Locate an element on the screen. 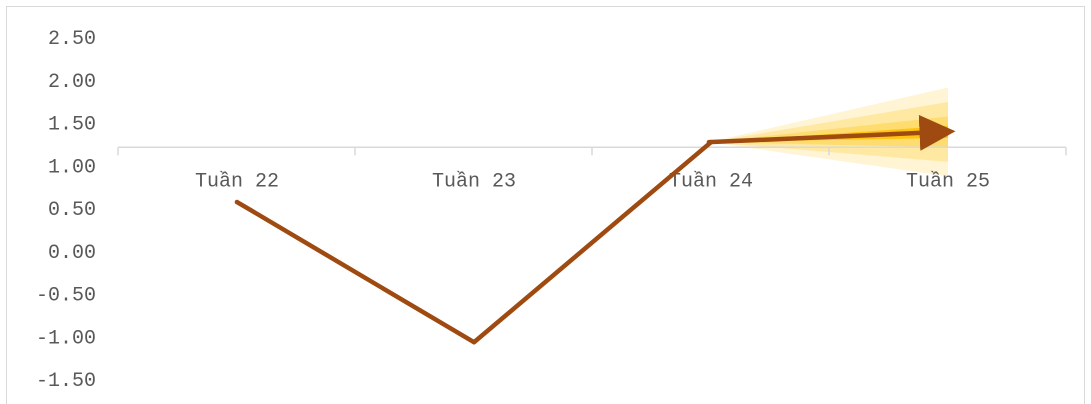  y-axis-tick-label: 0.00 is located at coordinates (72, 253).